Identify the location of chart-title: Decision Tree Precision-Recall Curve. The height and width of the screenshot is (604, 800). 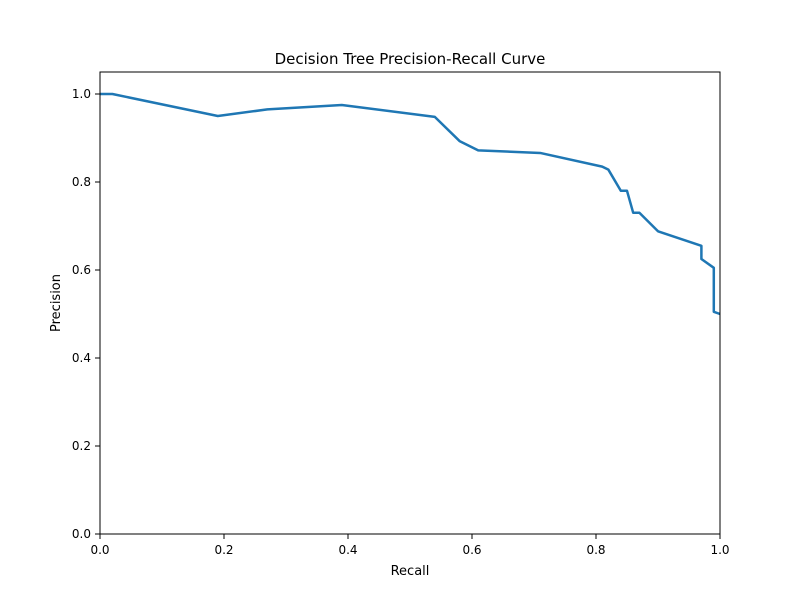
(410, 59).